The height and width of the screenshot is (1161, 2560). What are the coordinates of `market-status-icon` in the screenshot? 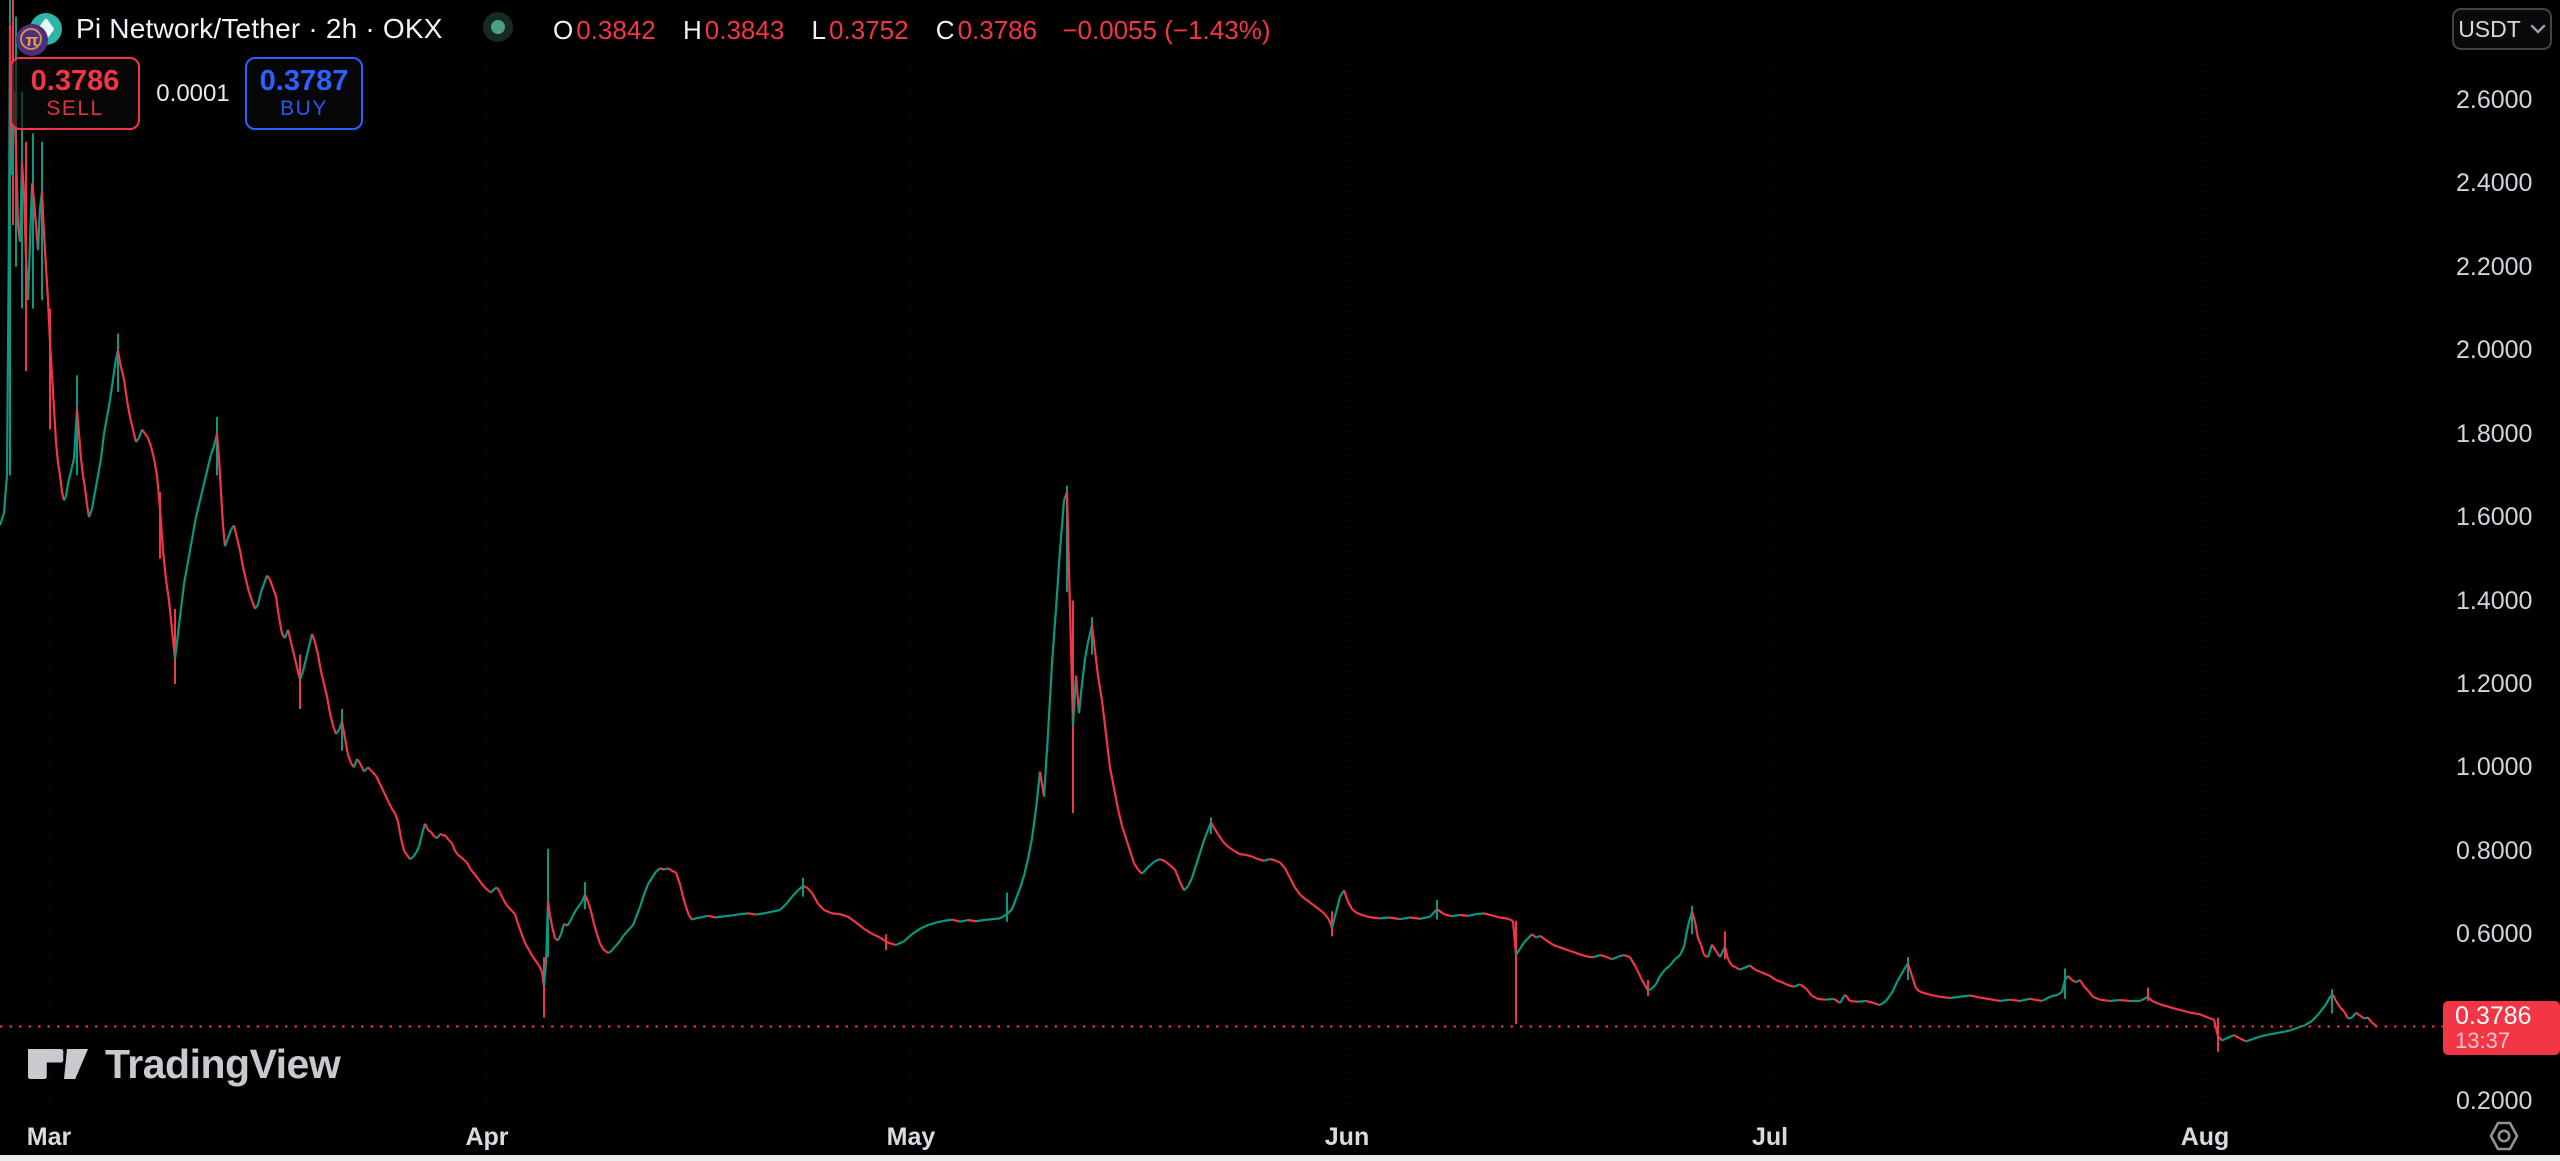 It's located at (498, 27).